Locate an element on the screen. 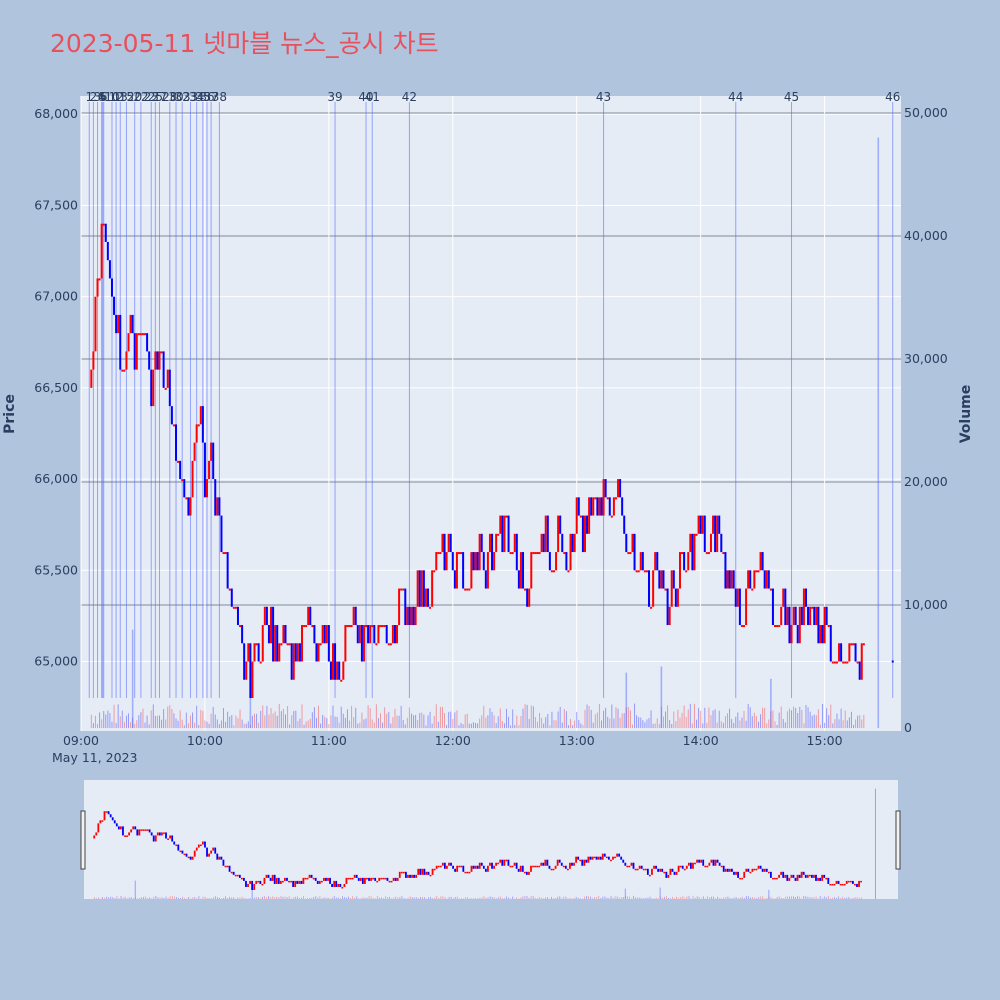 The width and height of the screenshot is (1000, 1000). range-slider-left-handle is located at coordinates (83, 840).